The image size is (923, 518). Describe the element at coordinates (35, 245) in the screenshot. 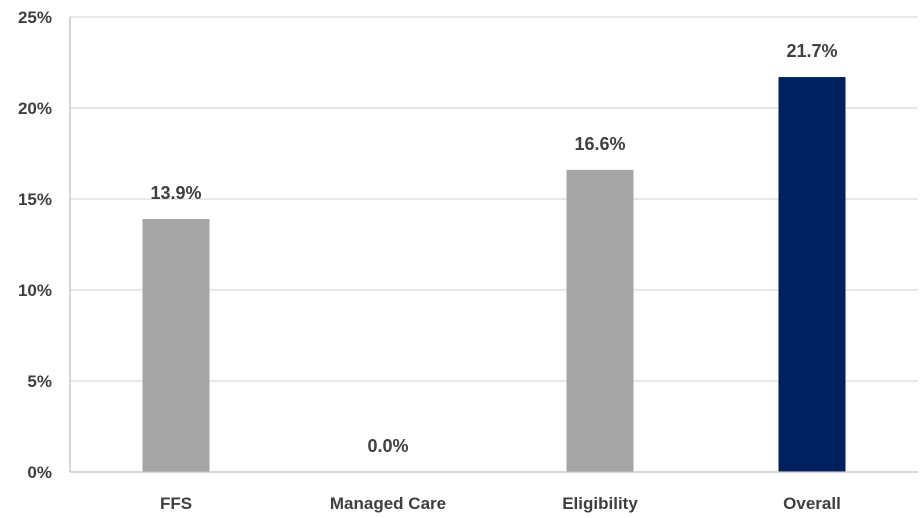

I see `y-axis-tick-labels: 0% 5% 10% 15% 20% 25%` at that location.